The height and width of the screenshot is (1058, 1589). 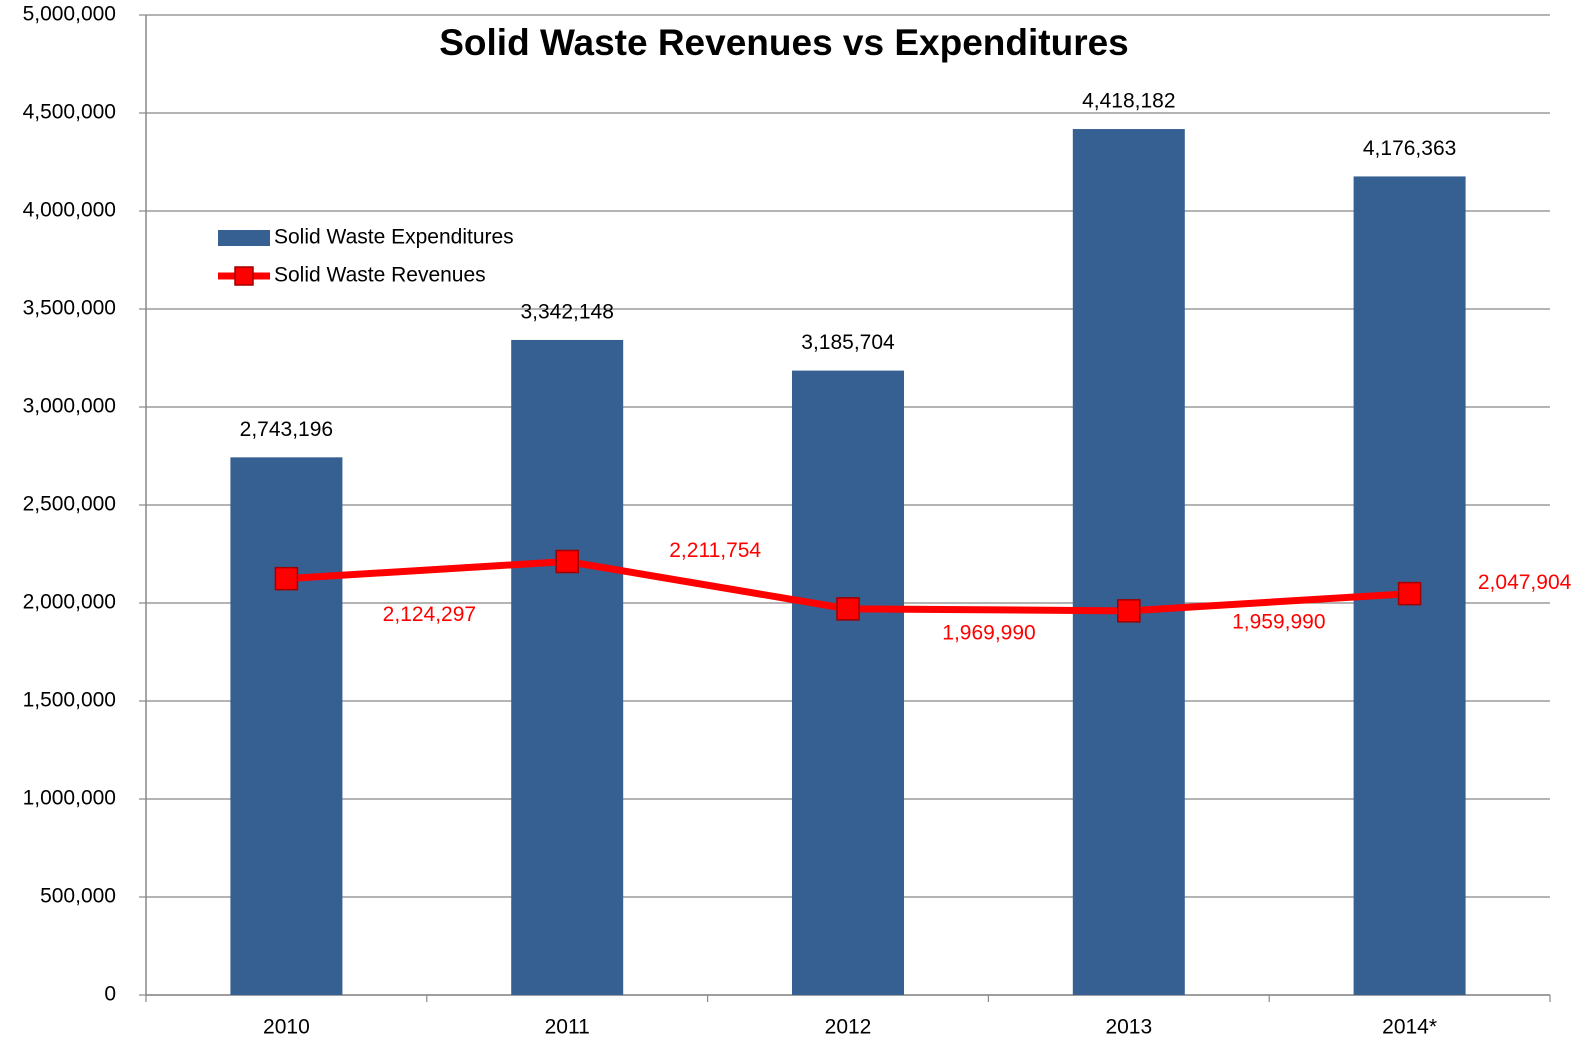 I want to click on line-value-label: 1,969,990, so click(x=988, y=632).